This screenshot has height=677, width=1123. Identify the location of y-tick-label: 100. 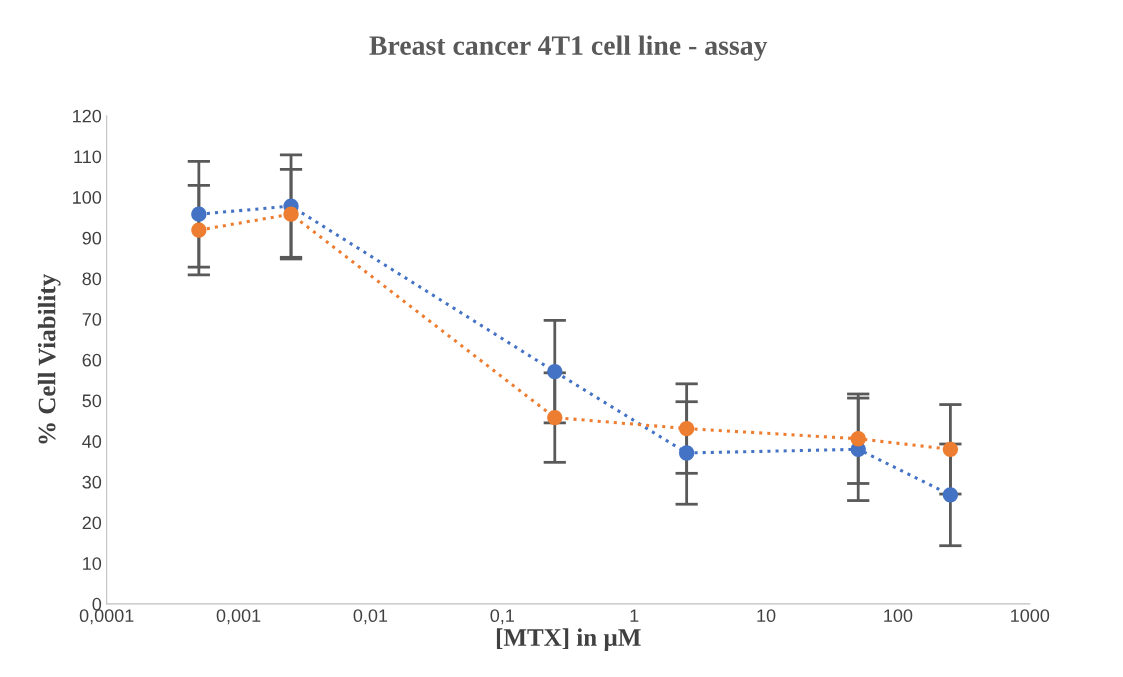
(87, 197).